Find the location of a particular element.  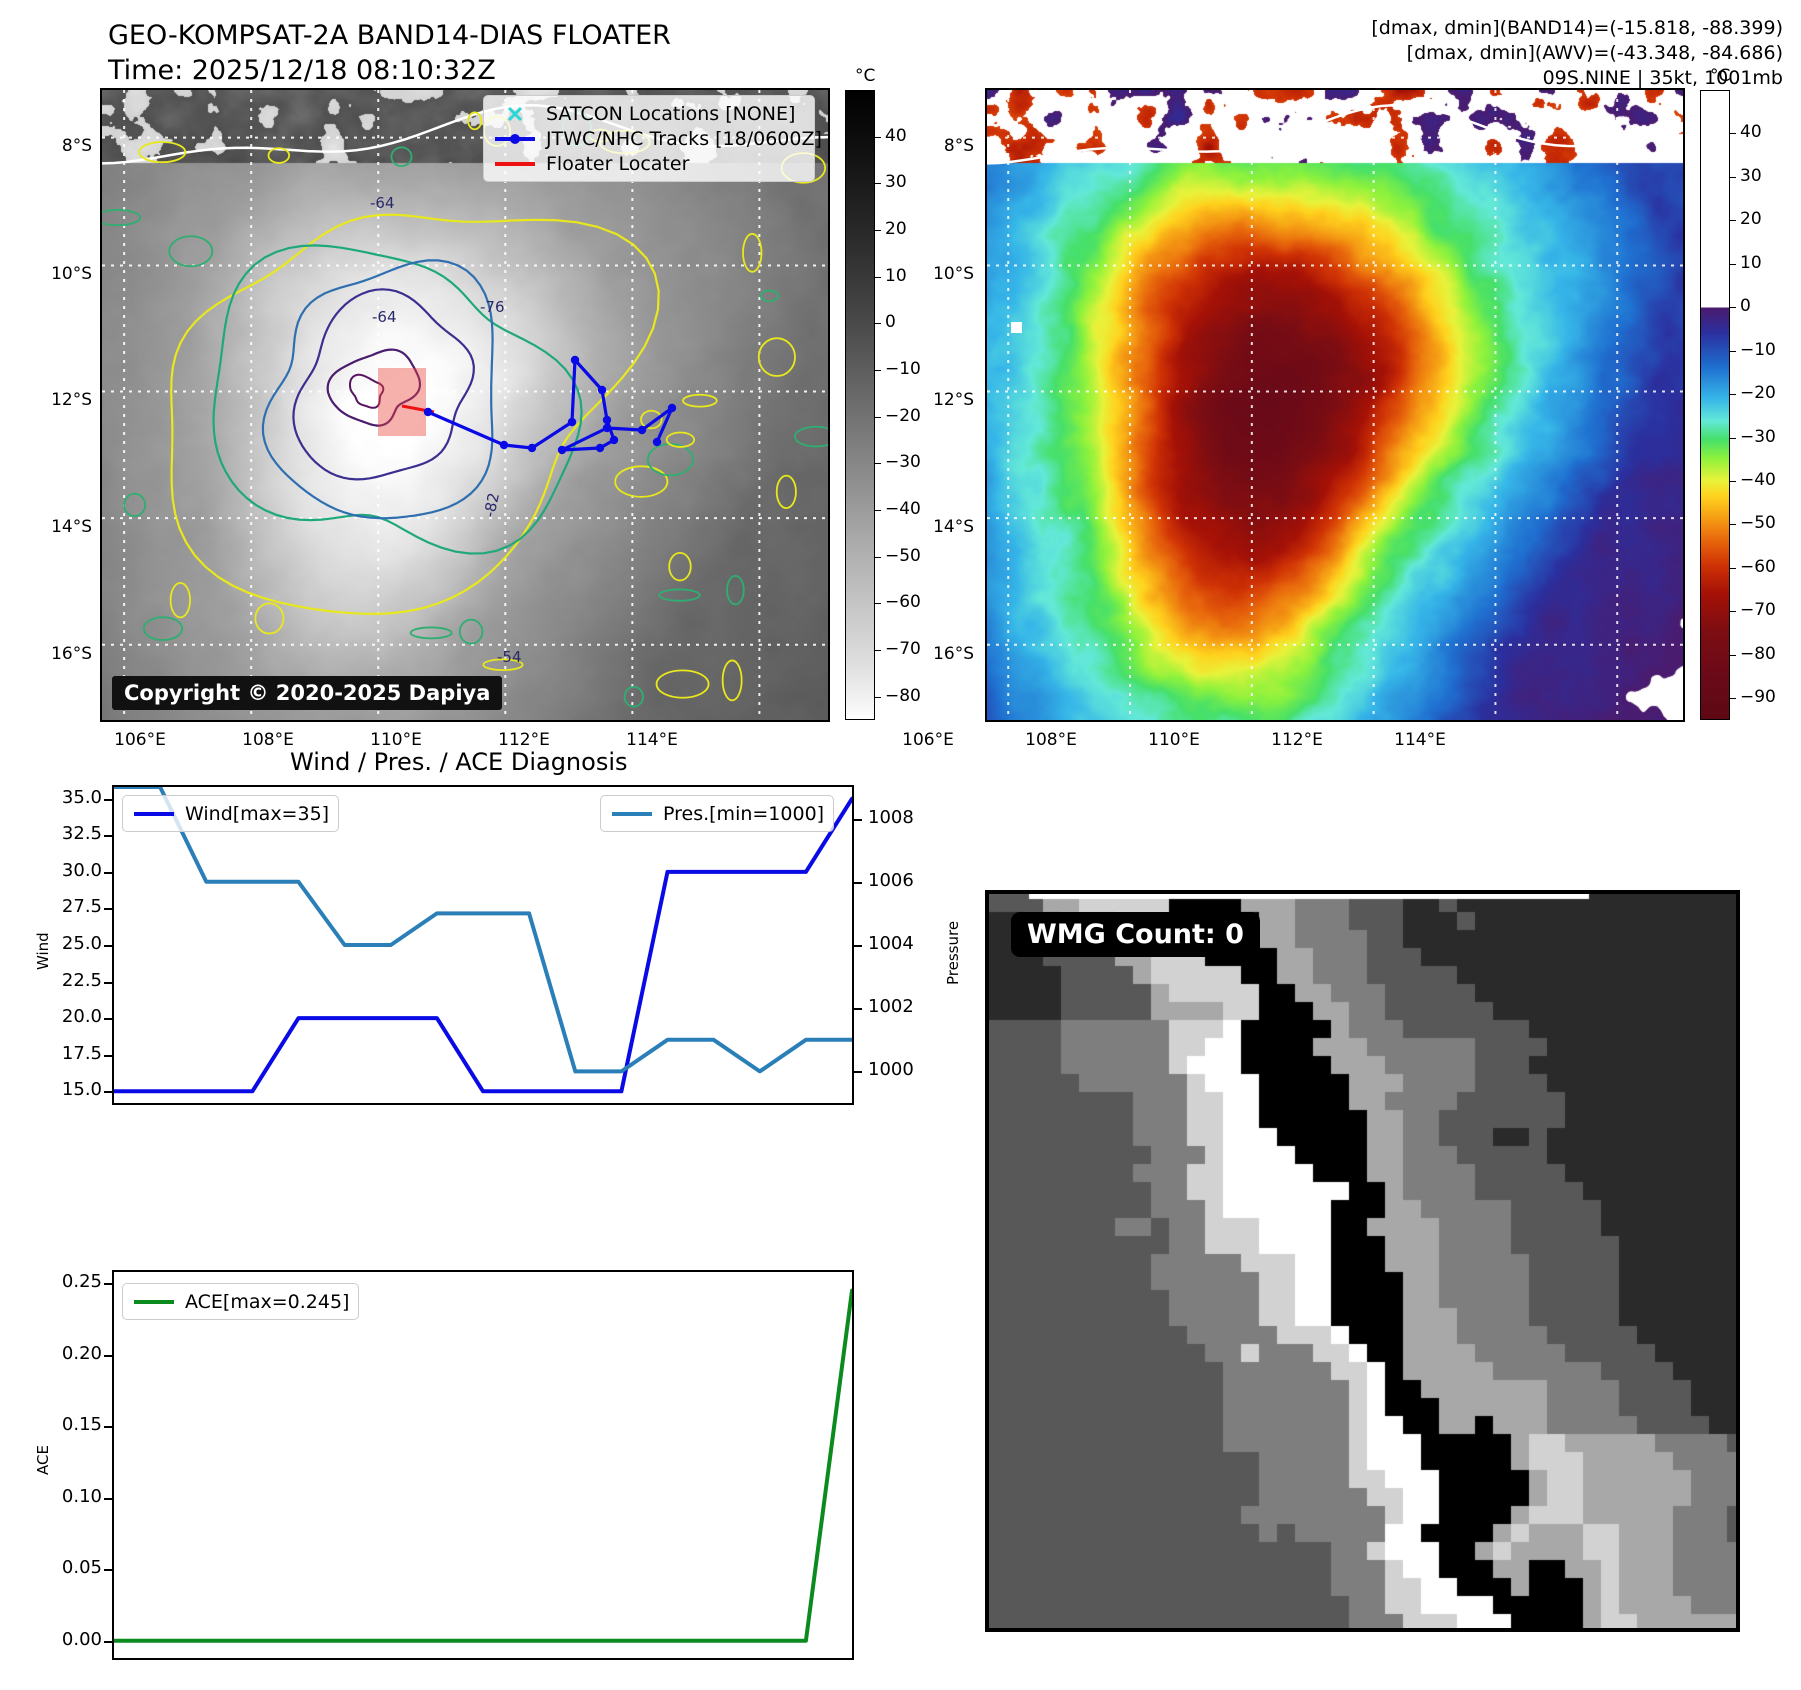

wind-pressure-chart is located at coordinates (483, 945).